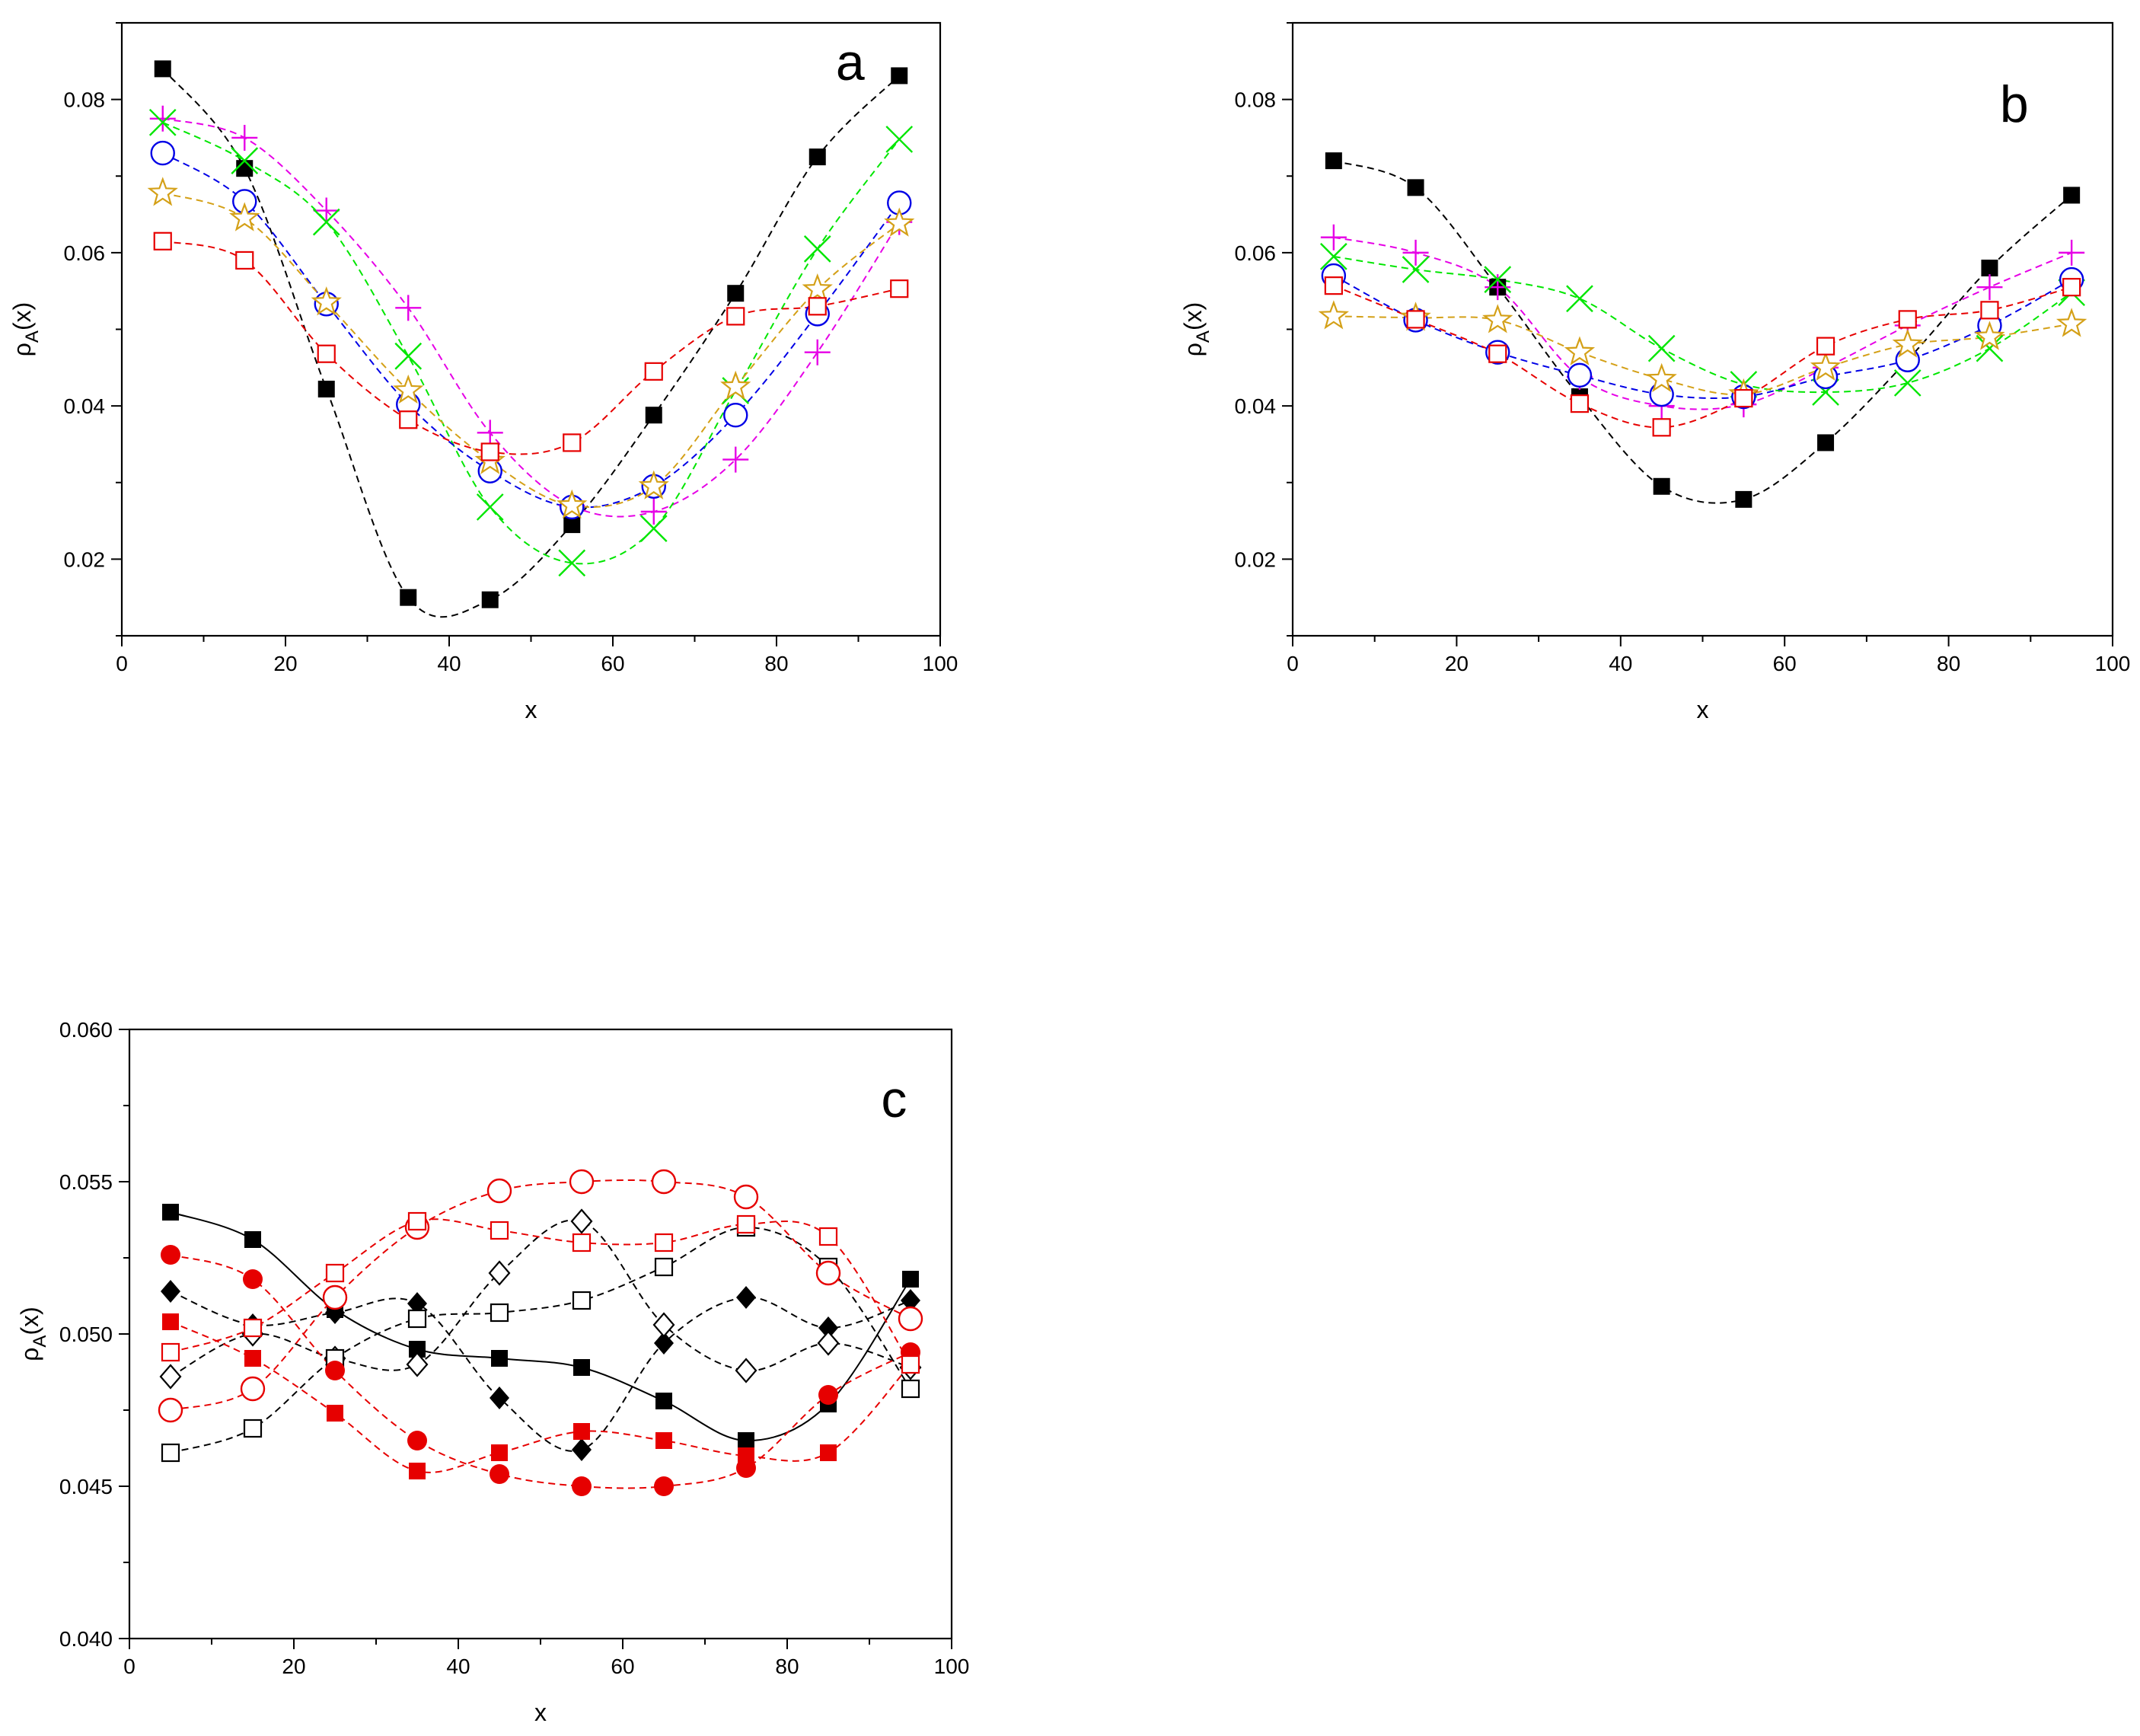 This screenshot has width=2140, height=1736. I want to click on y-tick-label: 0.04, so click(1256, 406).